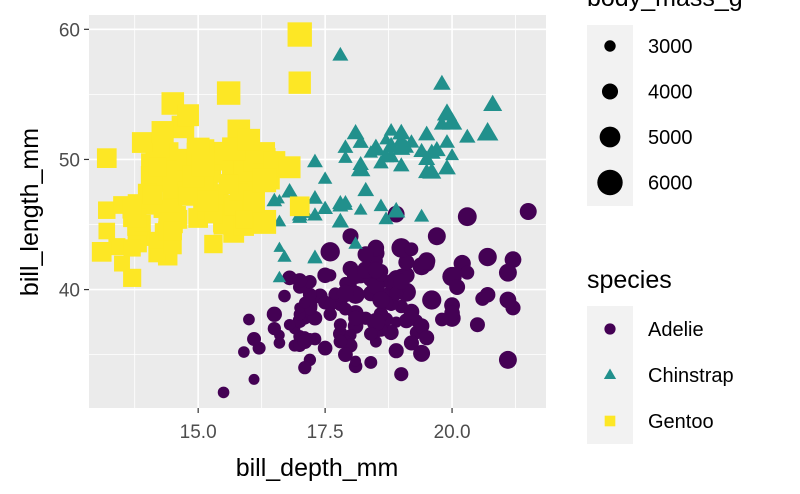  I want to click on y-tick-label: 60, so click(69, 30).